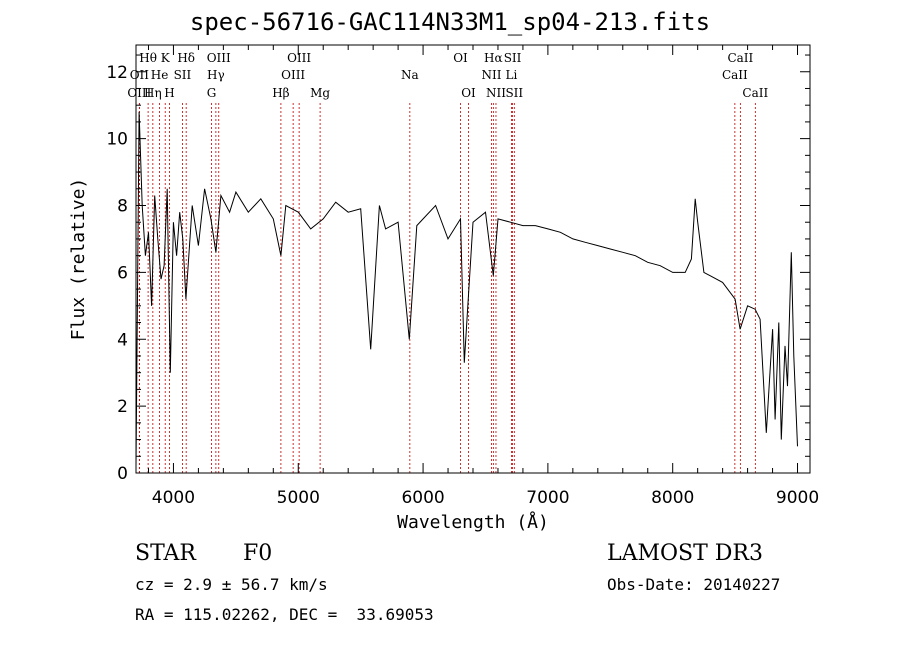 The height and width of the screenshot is (649, 900). I want to click on marker-label: Mg, so click(320, 93).